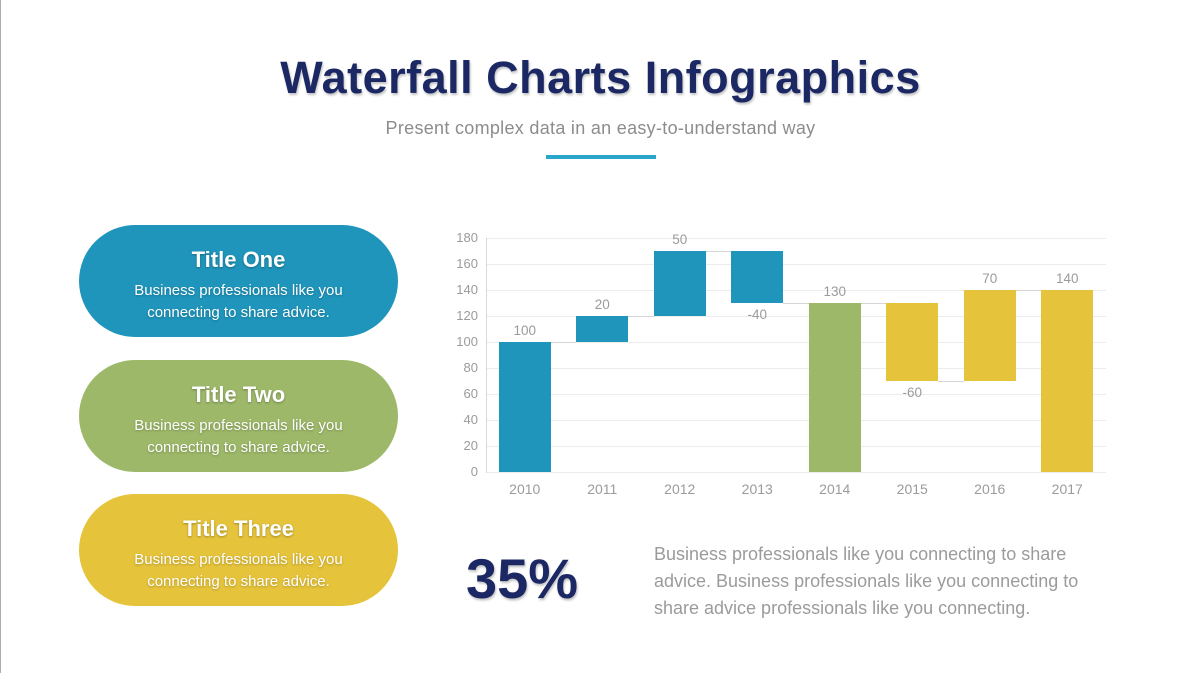  What do you see at coordinates (600, 157) in the screenshot?
I see `accent-divider` at bounding box center [600, 157].